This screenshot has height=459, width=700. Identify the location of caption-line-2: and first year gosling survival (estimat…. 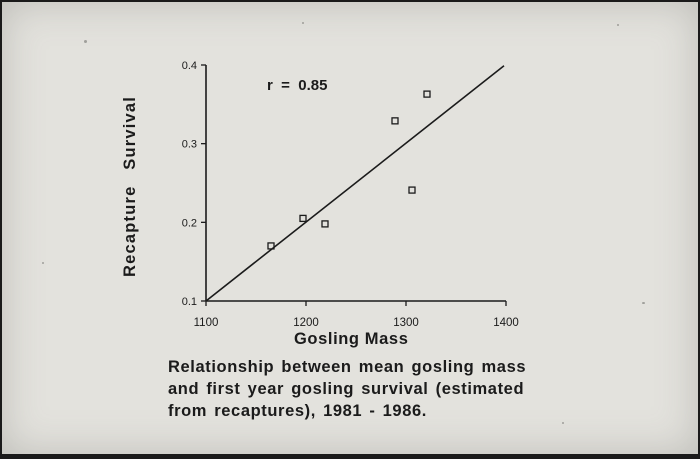
(346, 389).